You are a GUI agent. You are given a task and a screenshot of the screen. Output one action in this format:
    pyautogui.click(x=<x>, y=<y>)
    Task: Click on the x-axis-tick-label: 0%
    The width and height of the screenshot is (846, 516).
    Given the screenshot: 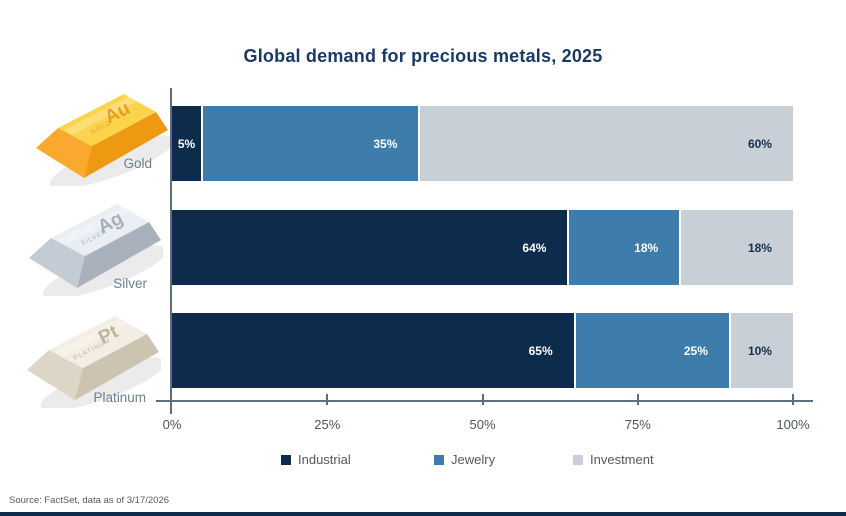 What is the action you would take?
    pyautogui.click(x=172, y=424)
    